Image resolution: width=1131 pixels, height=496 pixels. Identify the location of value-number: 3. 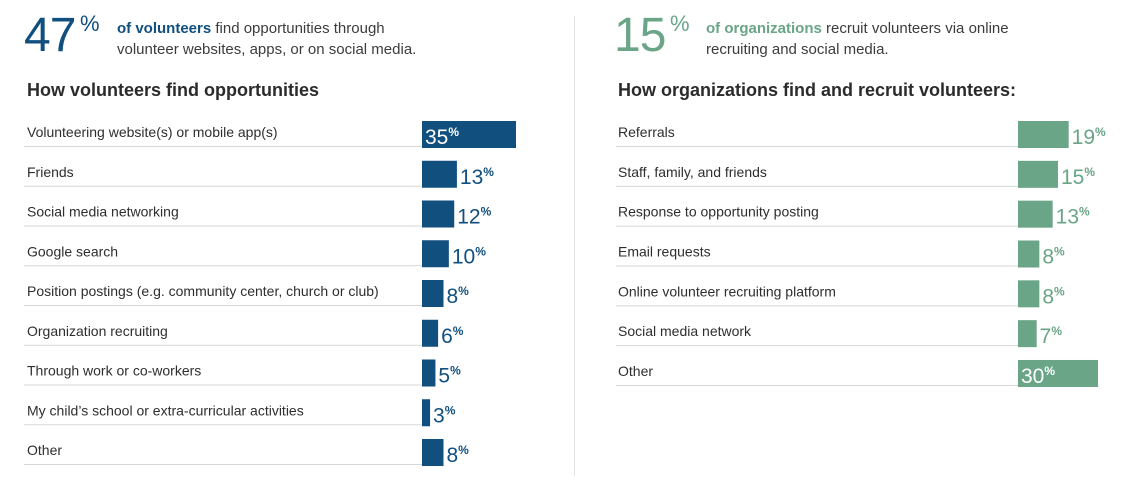
(439, 415).